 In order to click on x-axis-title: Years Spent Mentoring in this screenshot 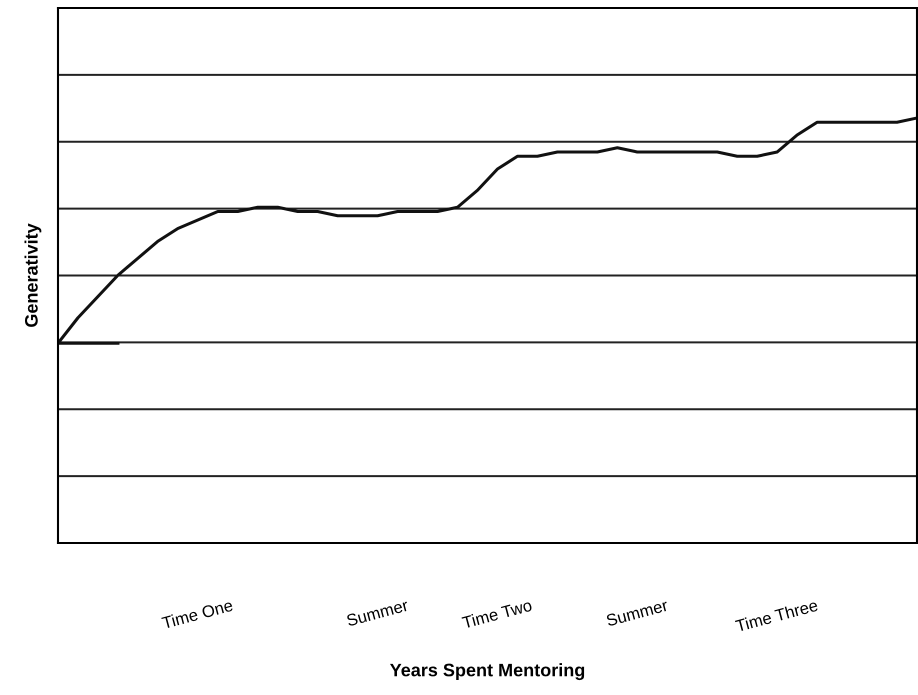, I will do `click(487, 671)`.